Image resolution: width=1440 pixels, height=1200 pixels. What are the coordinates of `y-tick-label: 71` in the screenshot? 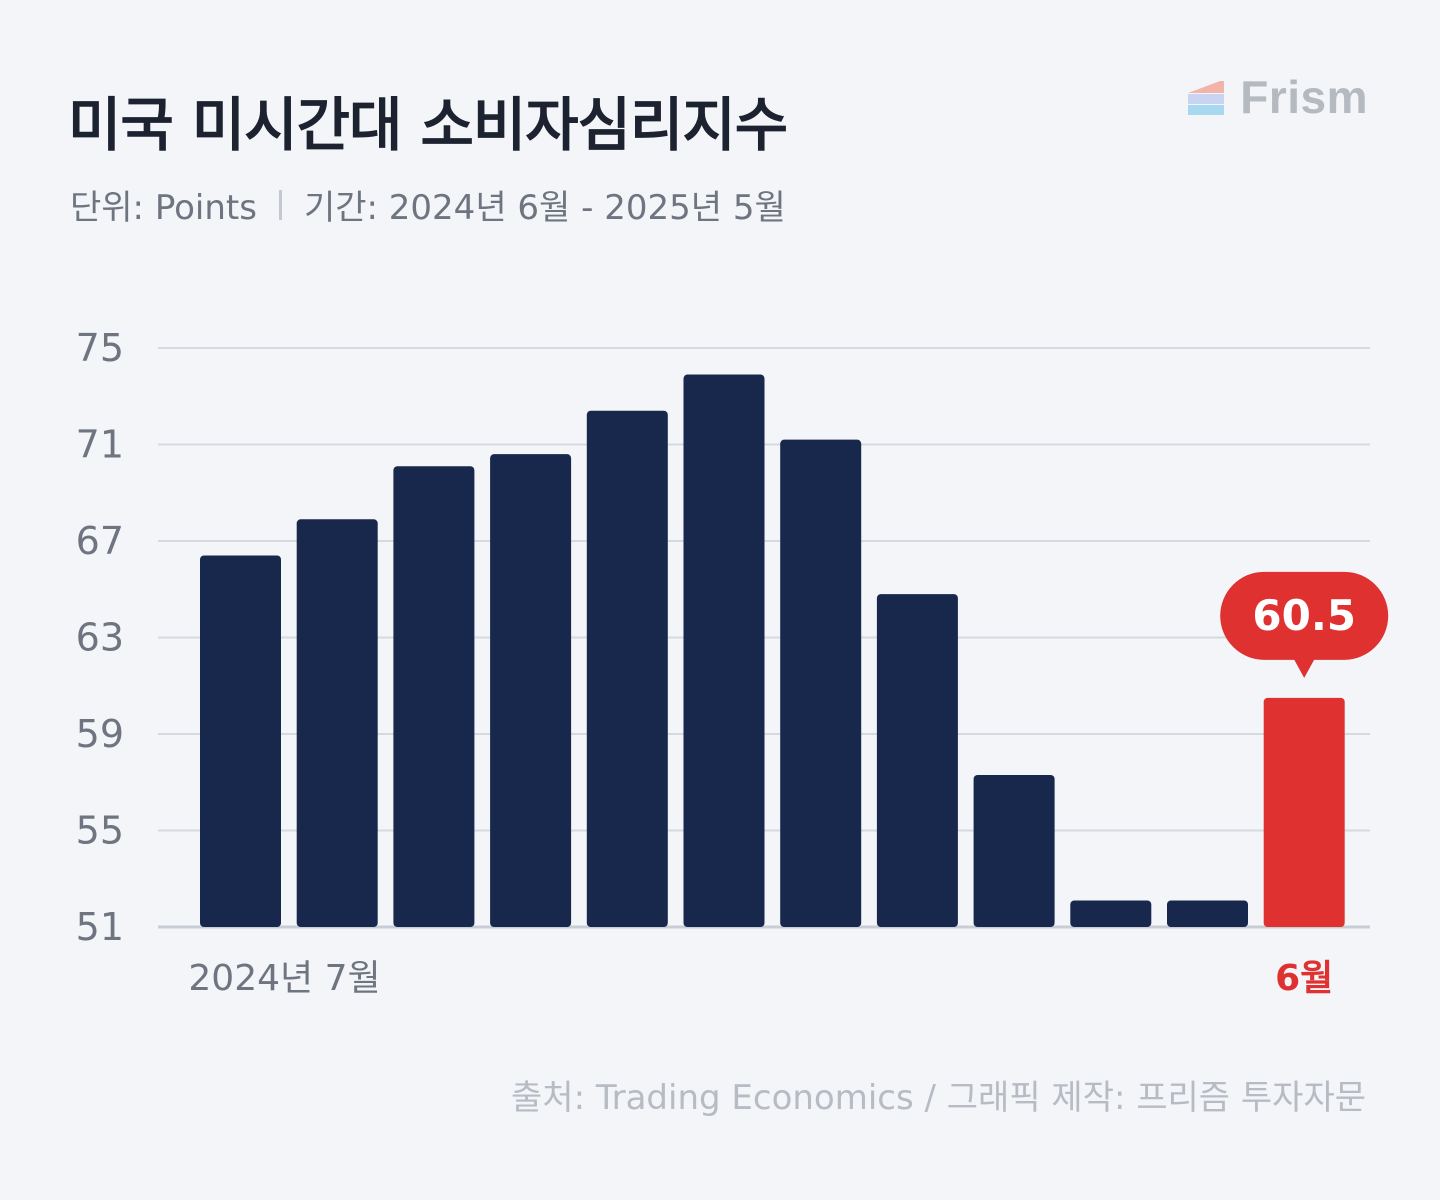 It's located at (100, 445).